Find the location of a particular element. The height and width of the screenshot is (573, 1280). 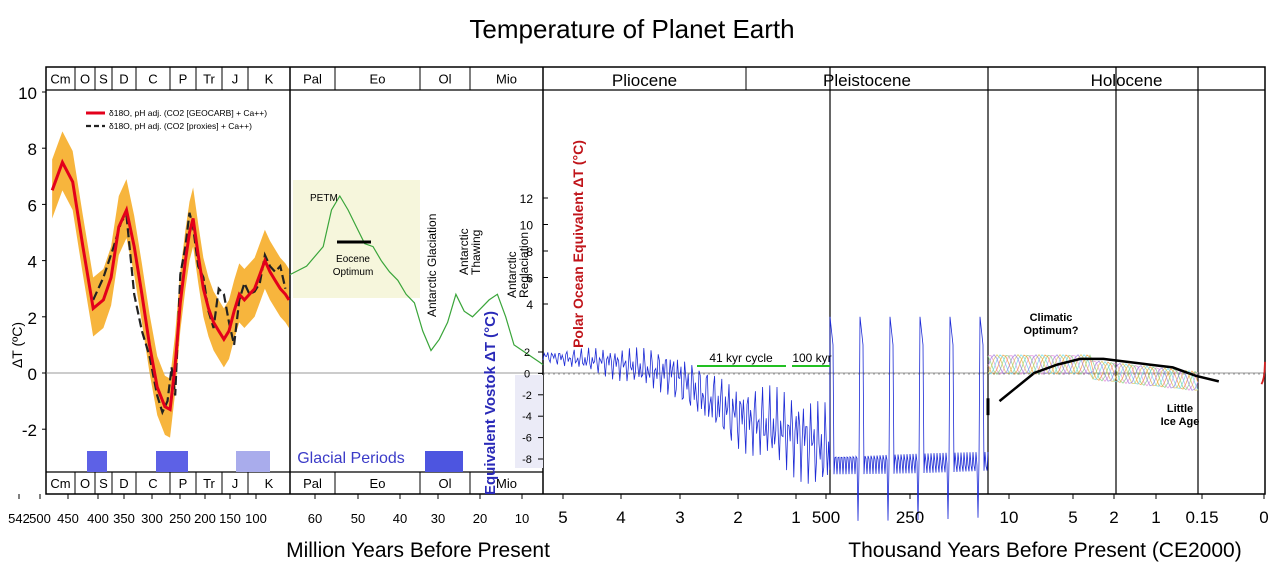

epoch-band-top-label: Ol is located at coordinates (445, 79).